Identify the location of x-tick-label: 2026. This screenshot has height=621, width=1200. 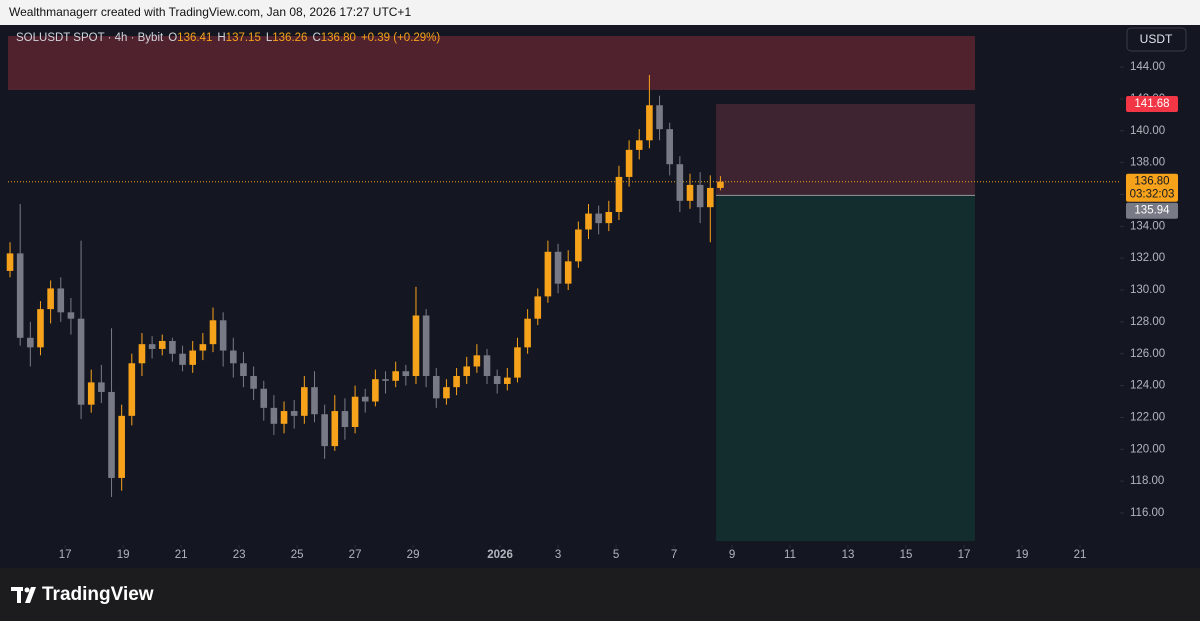
(500, 555).